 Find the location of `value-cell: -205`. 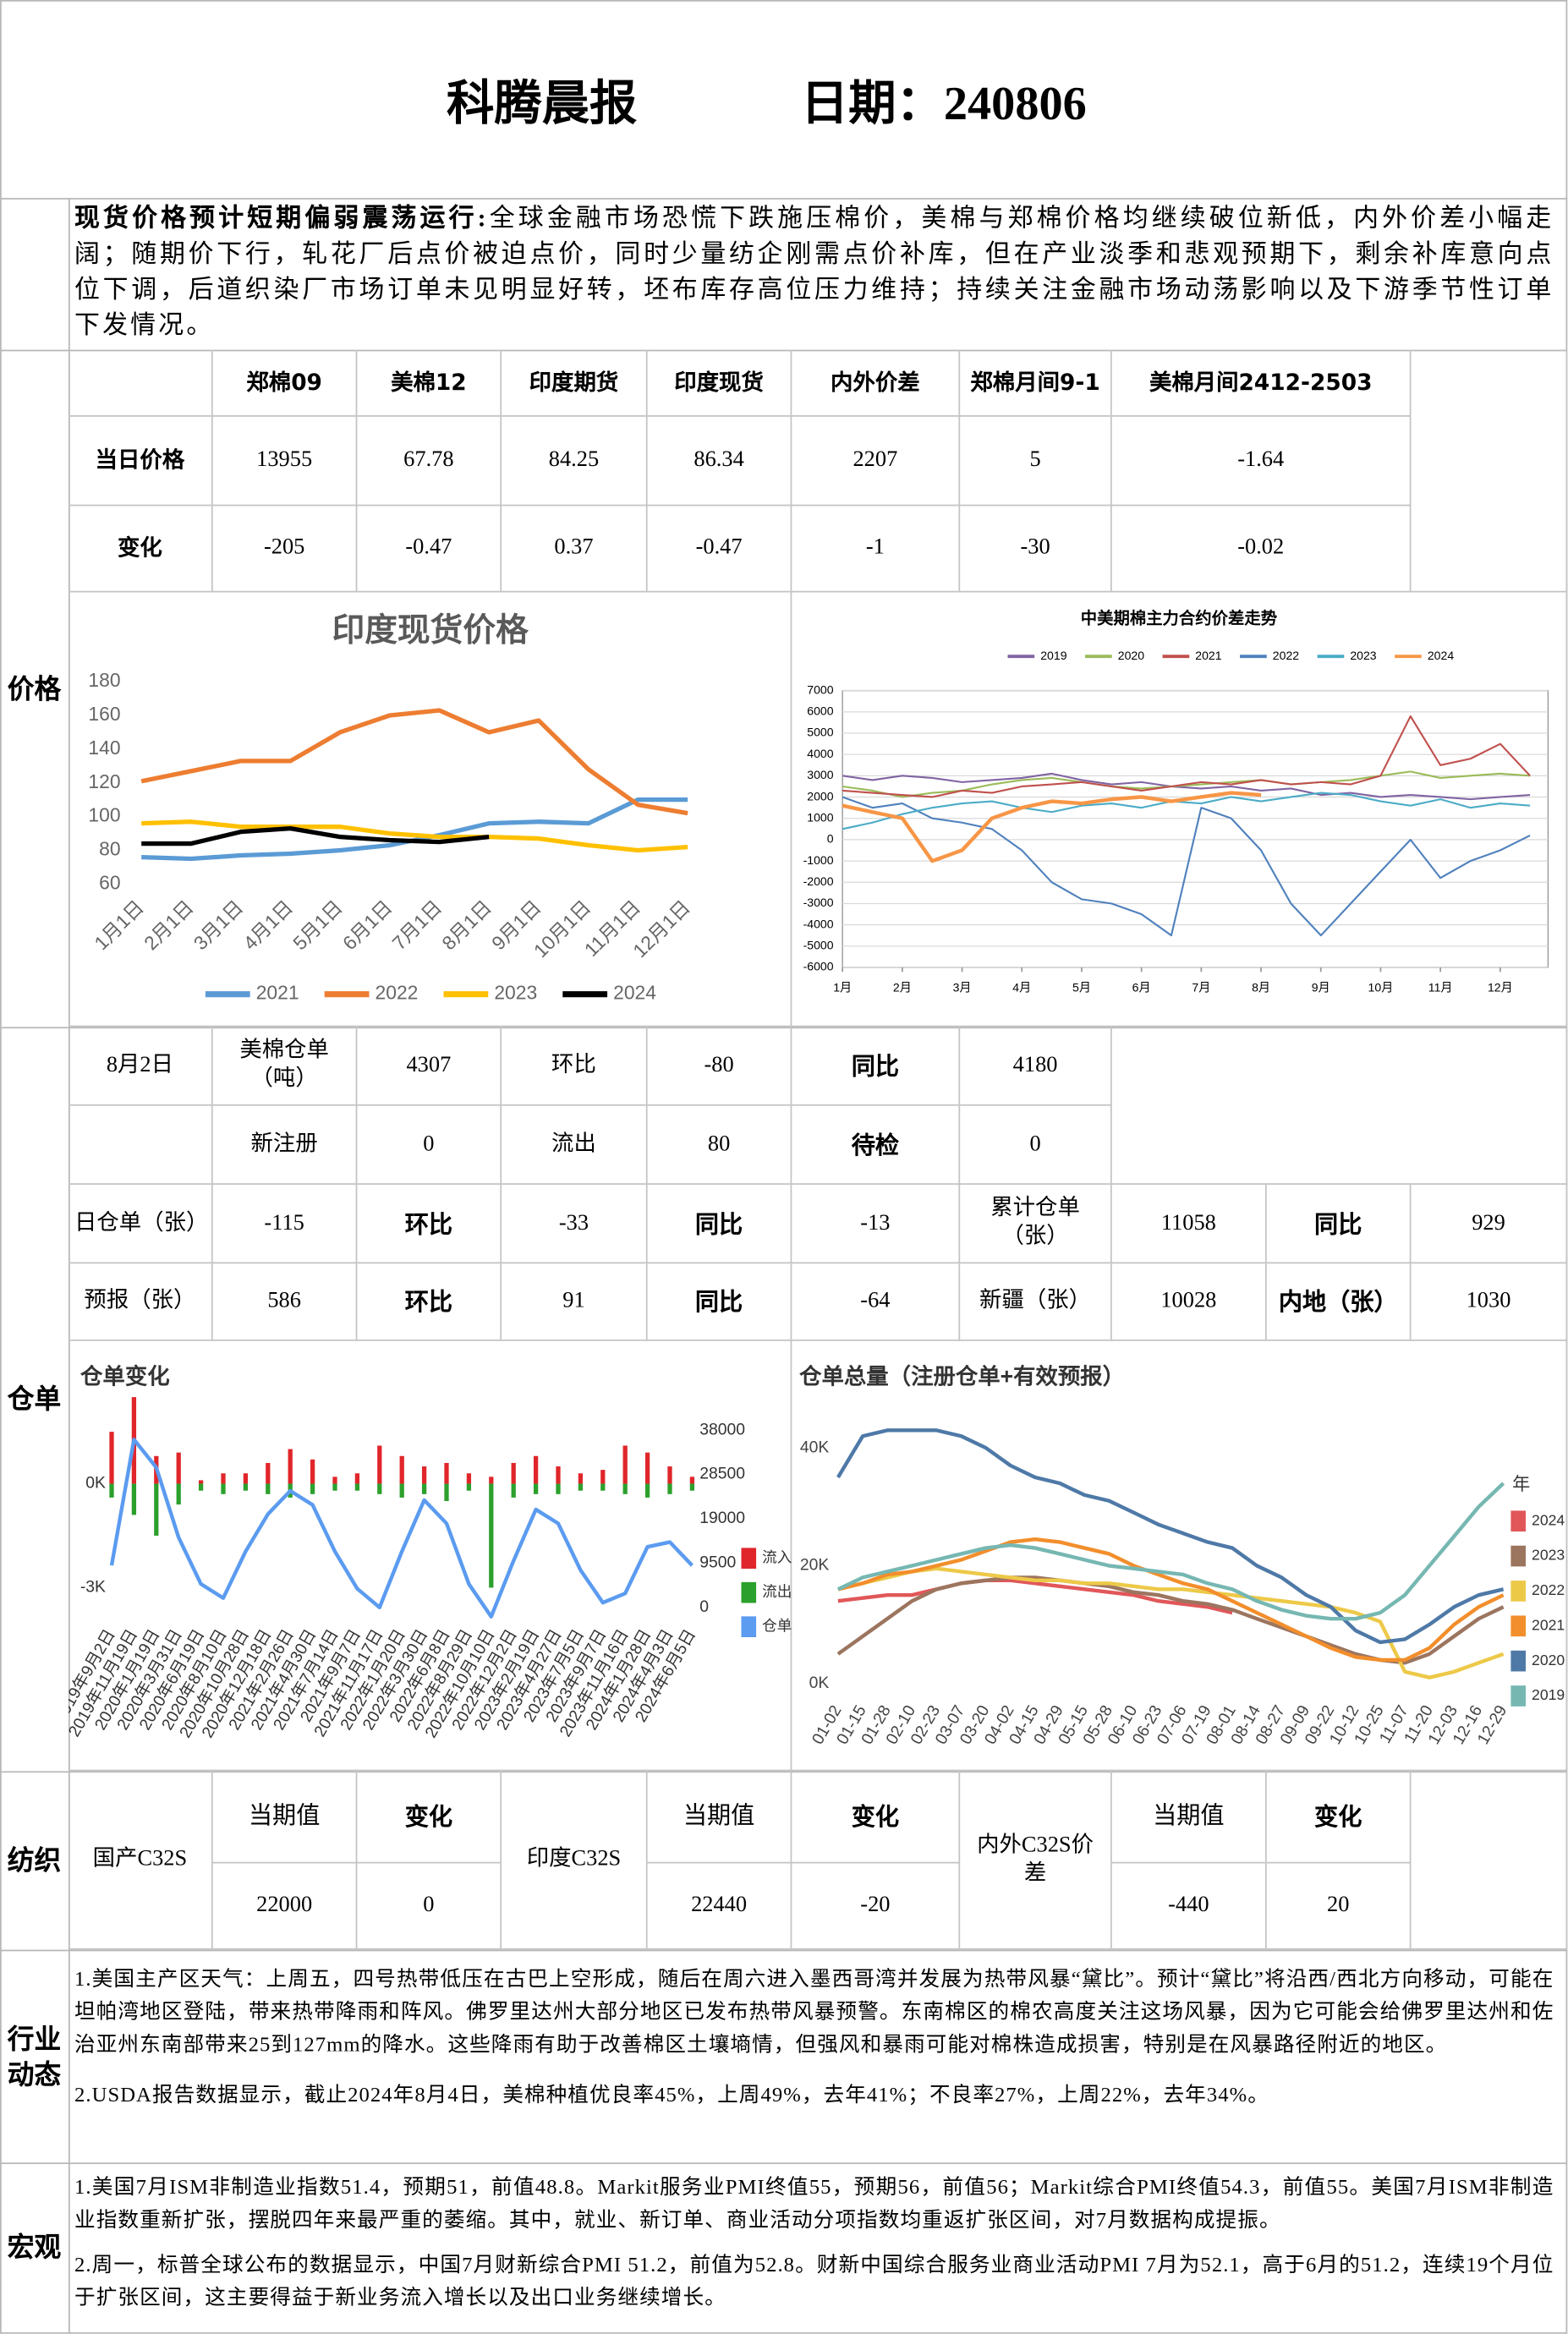

value-cell: -205 is located at coordinates (285, 549).